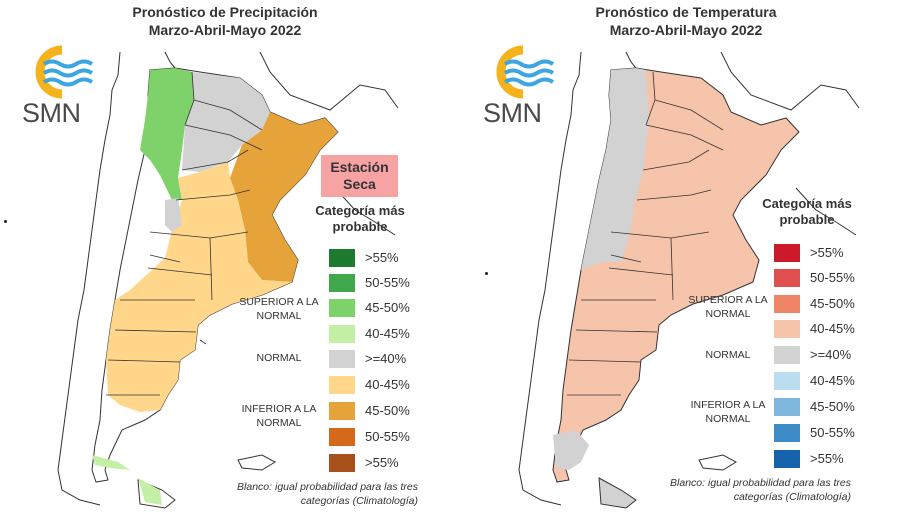 This screenshot has width=921, height=525. I want to click on dry-season-label: Estación Seca, so click(359, 176).